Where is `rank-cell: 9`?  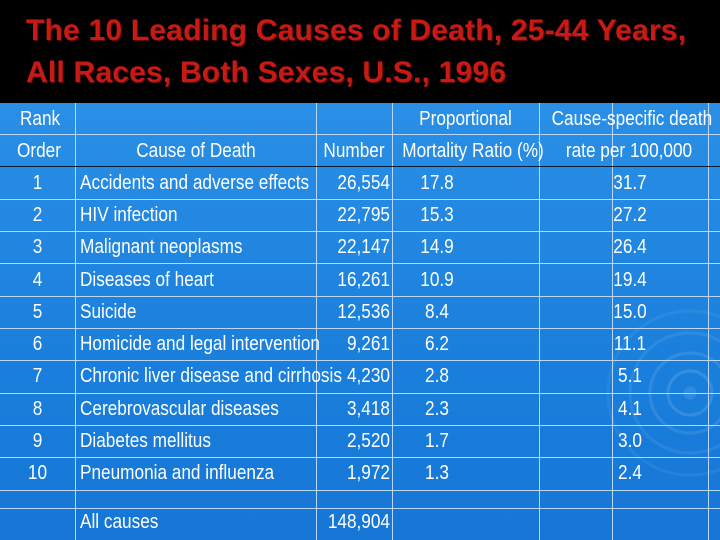
rank-cell: 9 is located at coordinates (37, 441).